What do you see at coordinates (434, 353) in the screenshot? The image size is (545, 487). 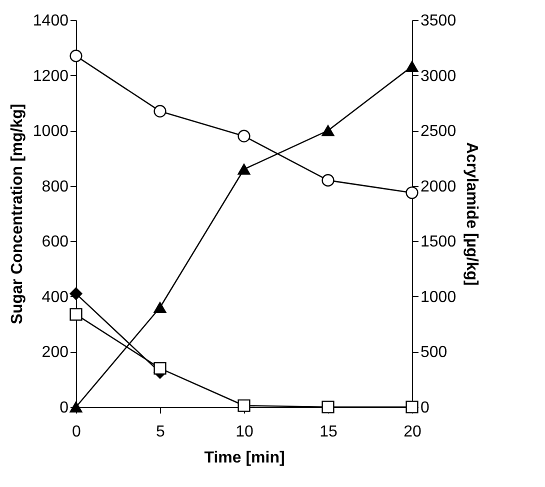 I see `y2-tick-label: 500` at bounding box center [434, 353].